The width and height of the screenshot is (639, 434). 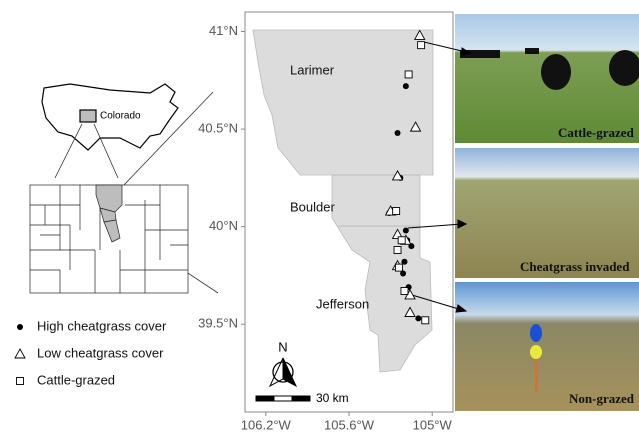 What do you see at coordinates (312, 206) in the screenshot?
I see `county-label: Boulder` at bounding box center [312, 206].